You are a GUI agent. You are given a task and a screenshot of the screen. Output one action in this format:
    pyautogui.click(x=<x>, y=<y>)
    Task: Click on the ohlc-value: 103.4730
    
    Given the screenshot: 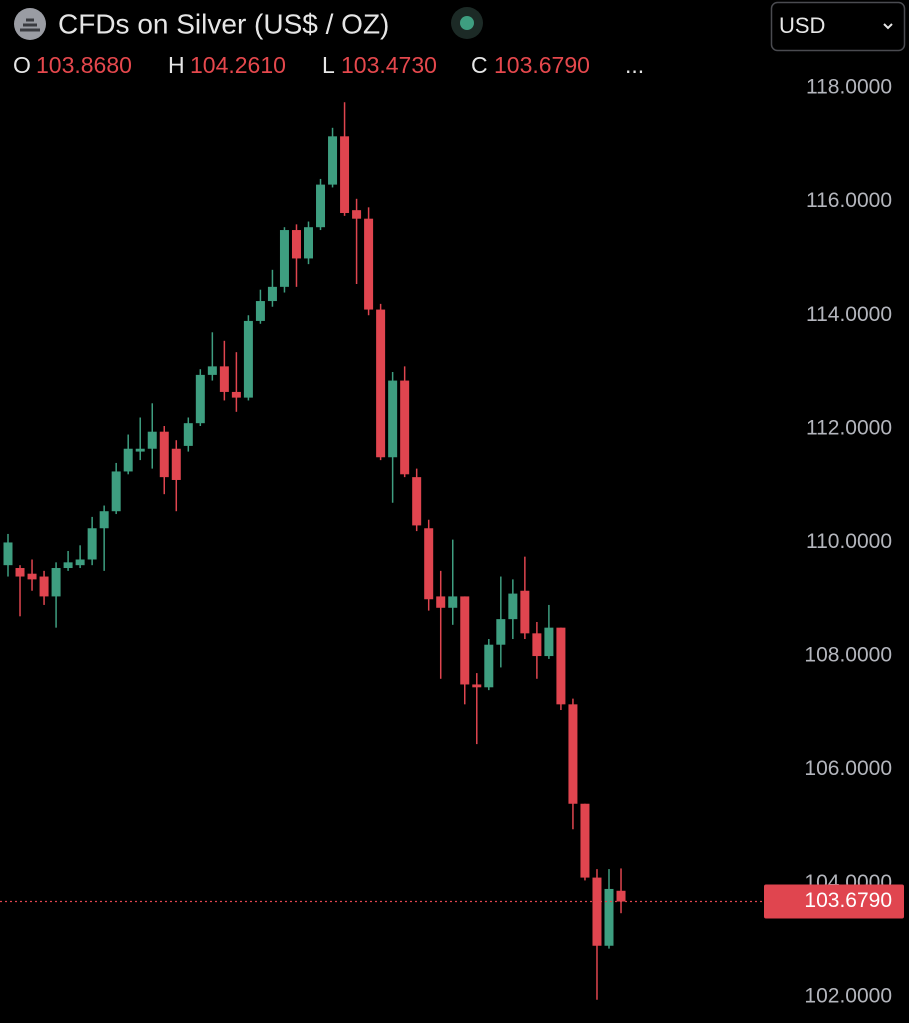 What is the action you would take?
    pyautogui.click(x=389, y=65)
    